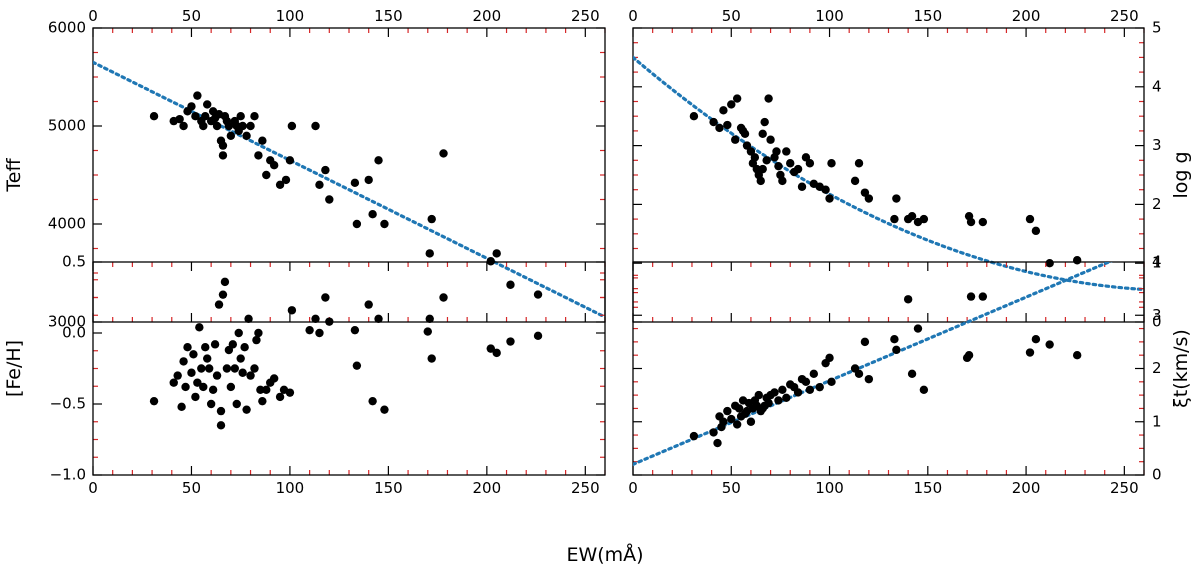 Image resolution: width=1200 pixels, height=571 pixels. Describe the element at coordinates (67, 322) in the screenshot. I see `y-tick-label: 3000` at that location.